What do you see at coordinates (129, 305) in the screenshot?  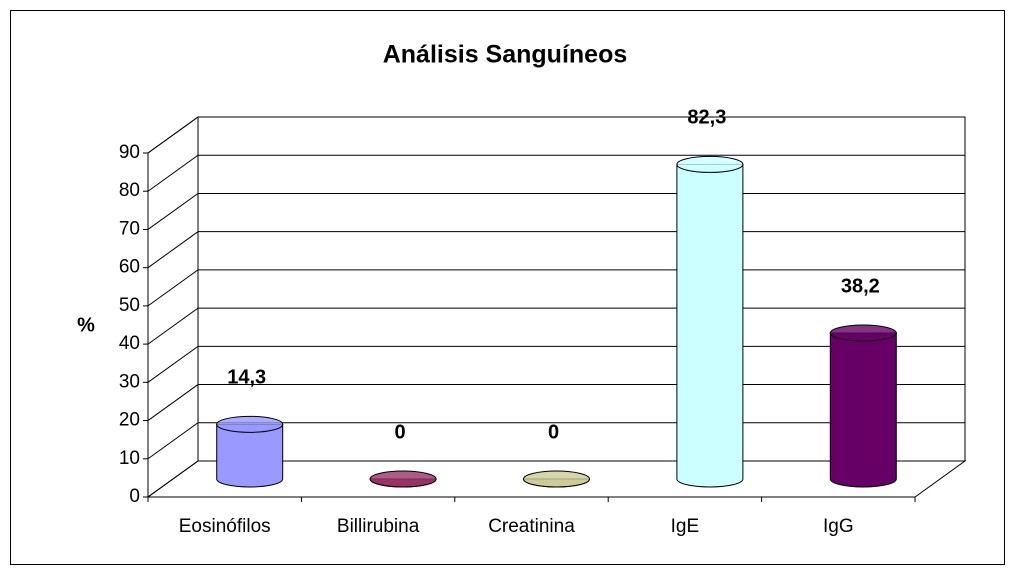 I see `y-tick-label: 50` at bounding box center [129, 305].